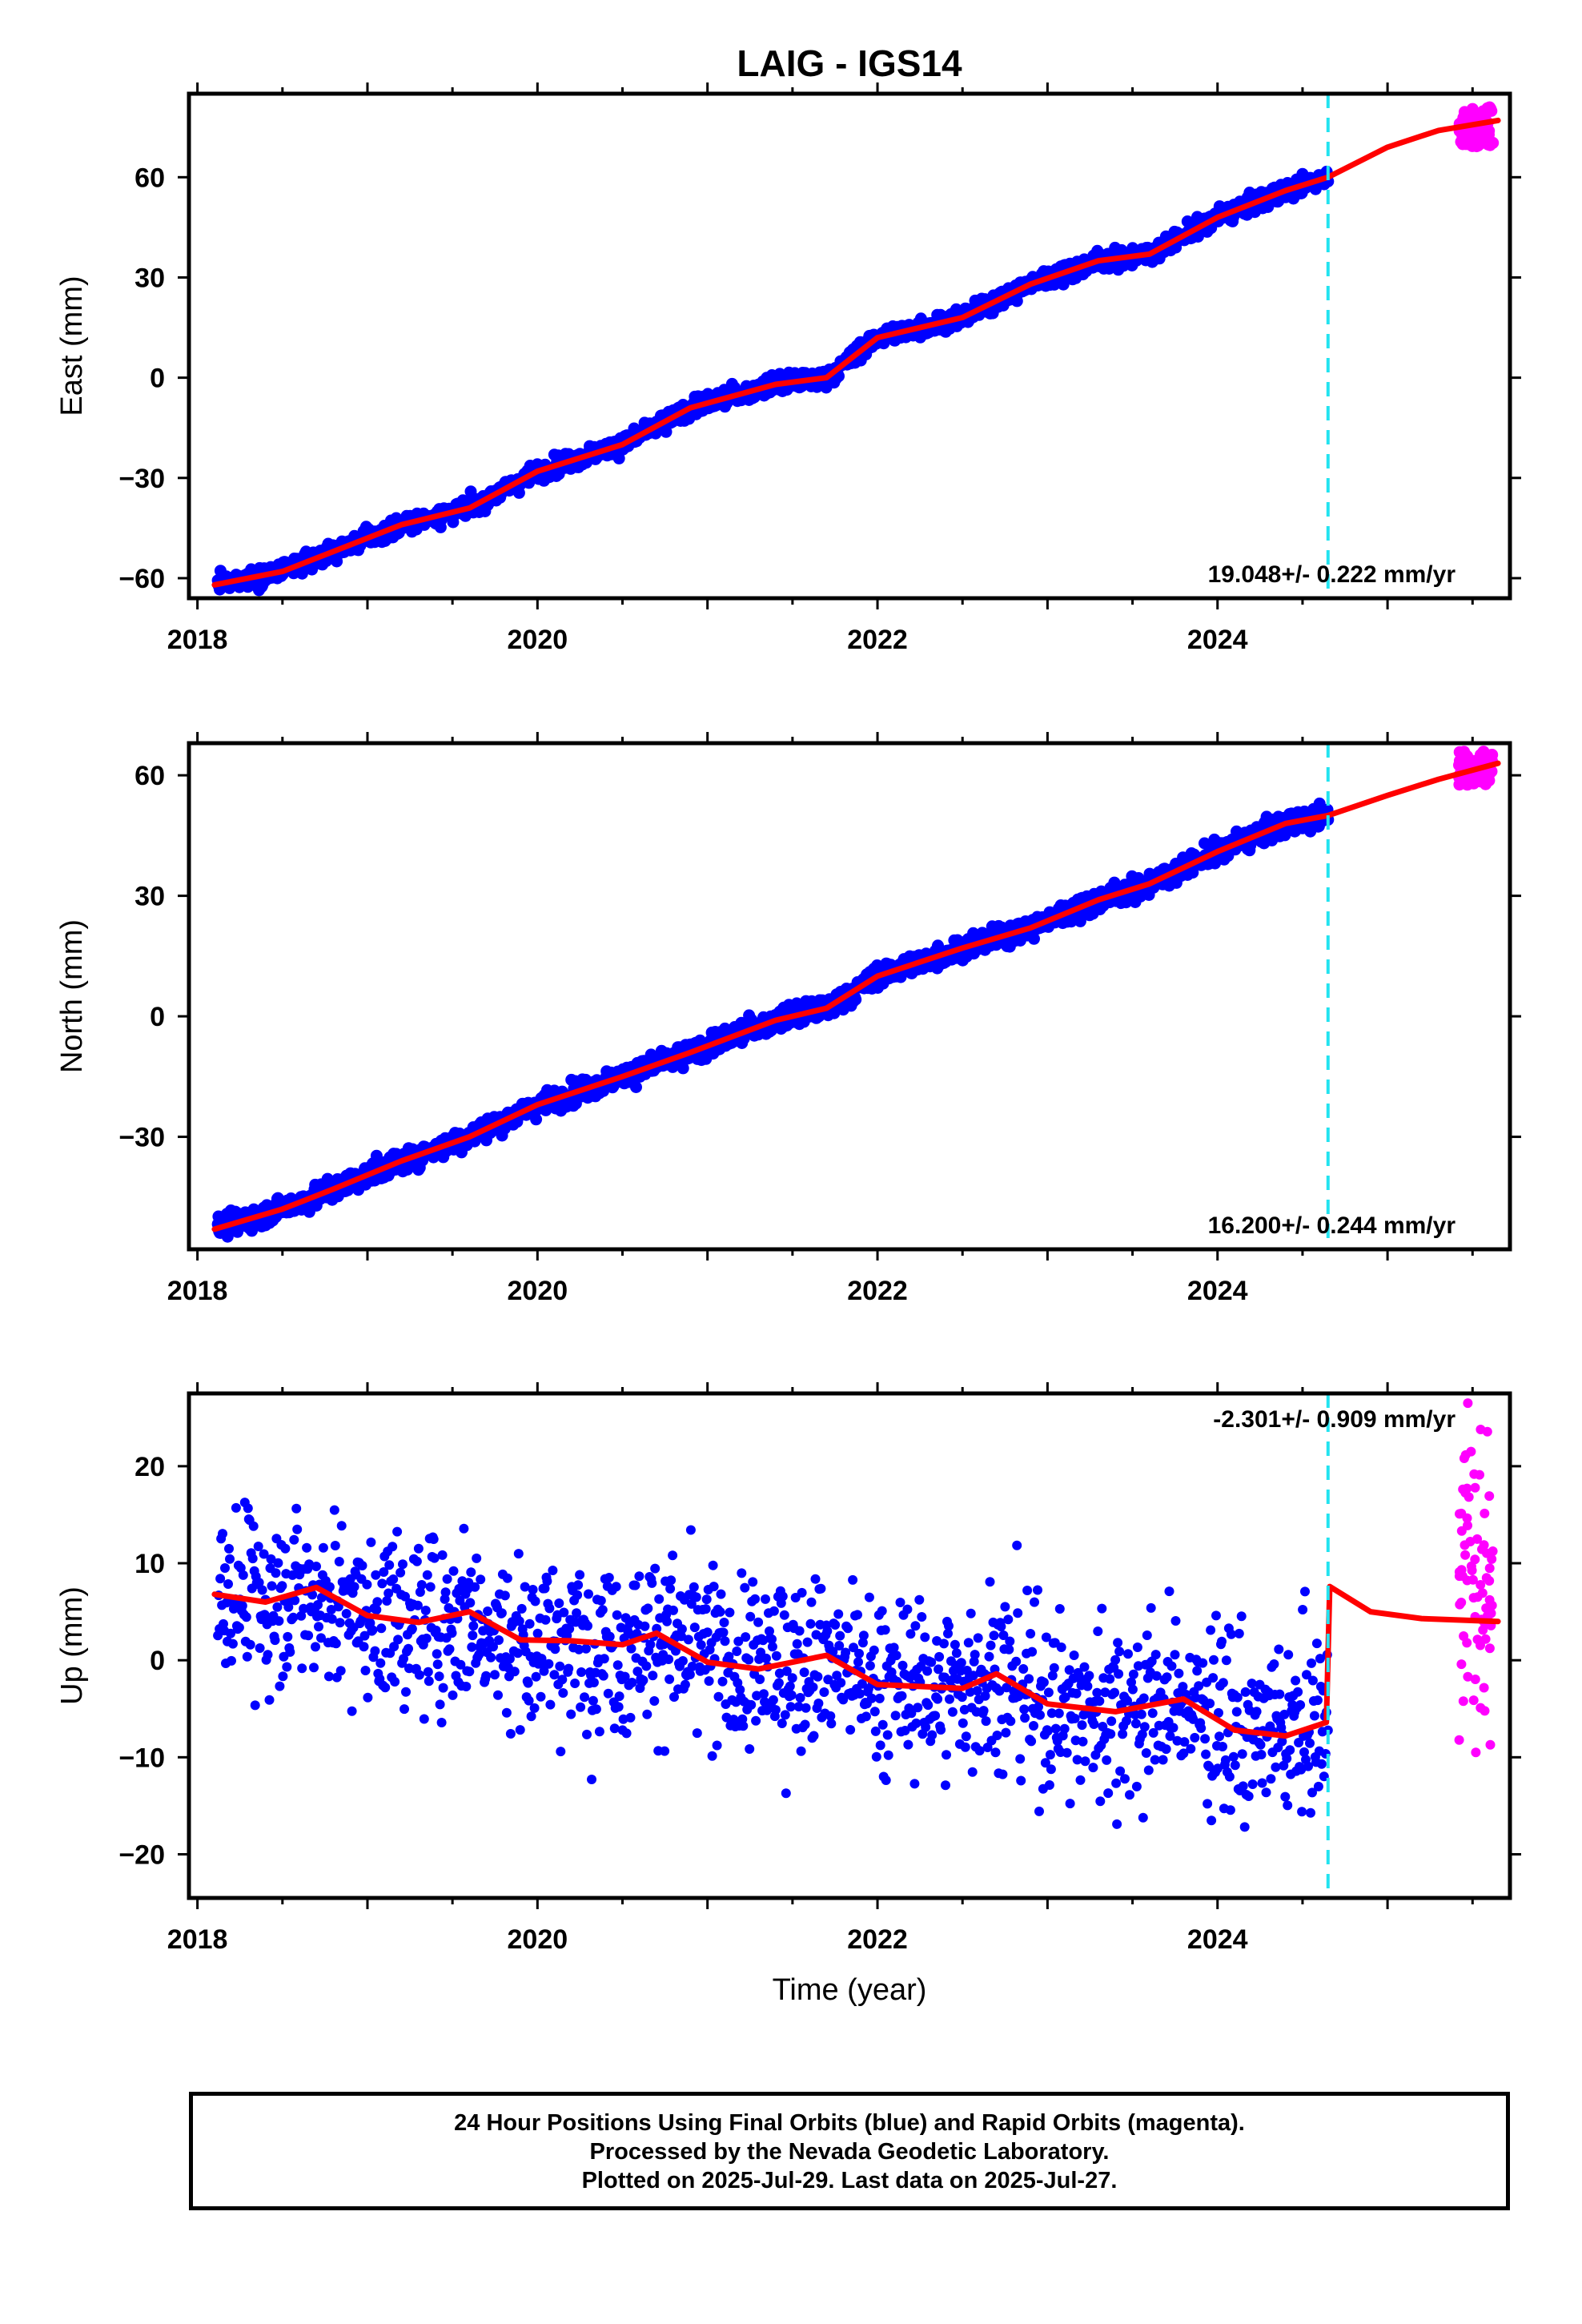 The image size is (1582, 2324). Describe the element at coordinates (1470, 138) in the screenshot. I see `rapid-orbit-point` at that location.